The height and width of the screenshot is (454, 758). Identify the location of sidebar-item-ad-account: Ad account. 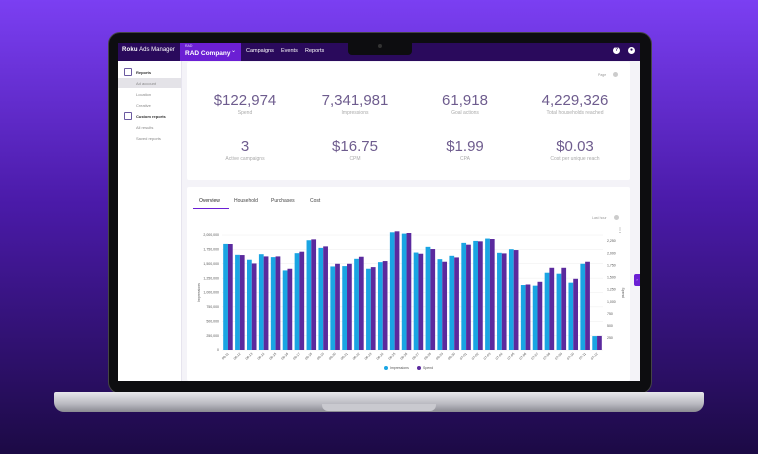
(146, 83).